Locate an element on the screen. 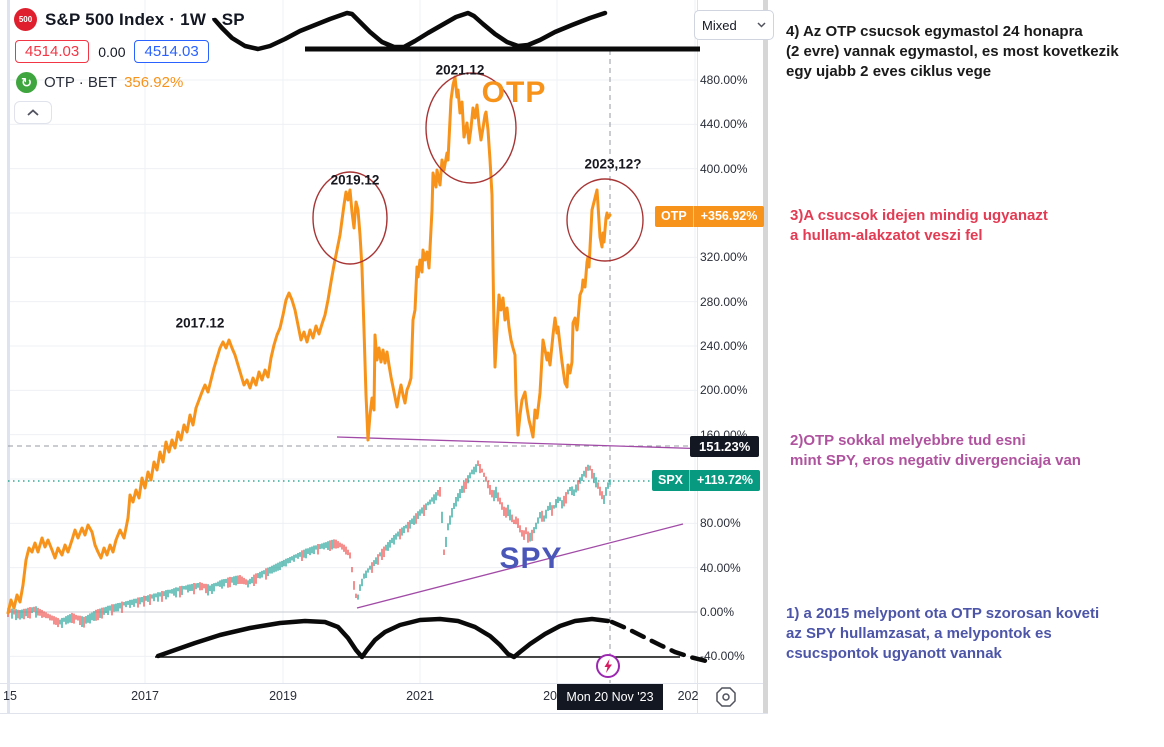  chevron-up-icon is located at coordinates (33, 112).